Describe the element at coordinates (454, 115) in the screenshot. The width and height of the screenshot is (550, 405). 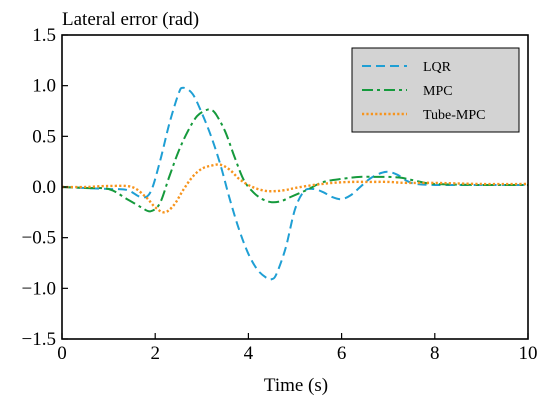
I see `legend-label: Tube-MPC` at that location.